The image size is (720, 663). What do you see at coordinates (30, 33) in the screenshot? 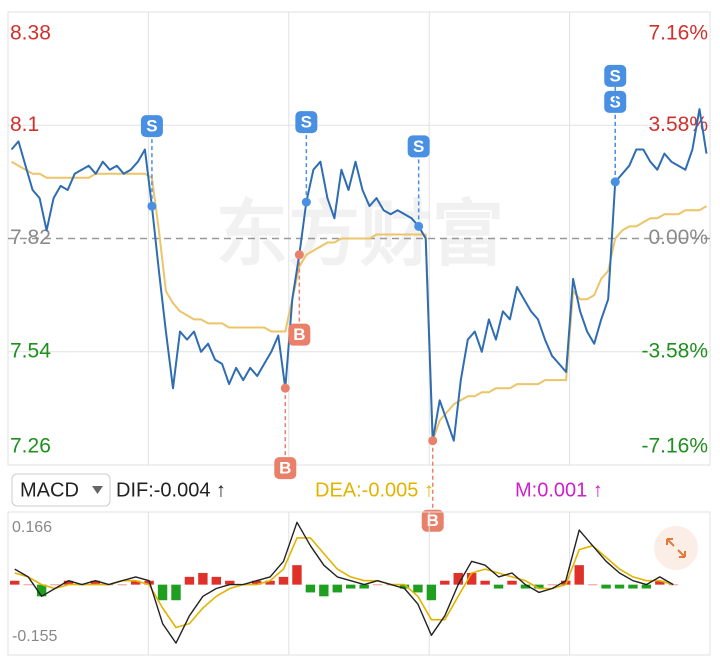
I see `y-tick-label: 8.38` at bounding box center [30, 33].